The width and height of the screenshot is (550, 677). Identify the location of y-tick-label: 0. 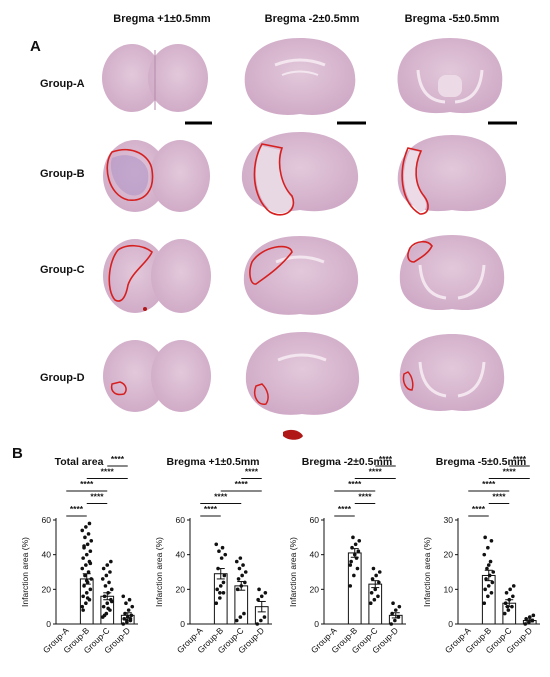
(48, 624).